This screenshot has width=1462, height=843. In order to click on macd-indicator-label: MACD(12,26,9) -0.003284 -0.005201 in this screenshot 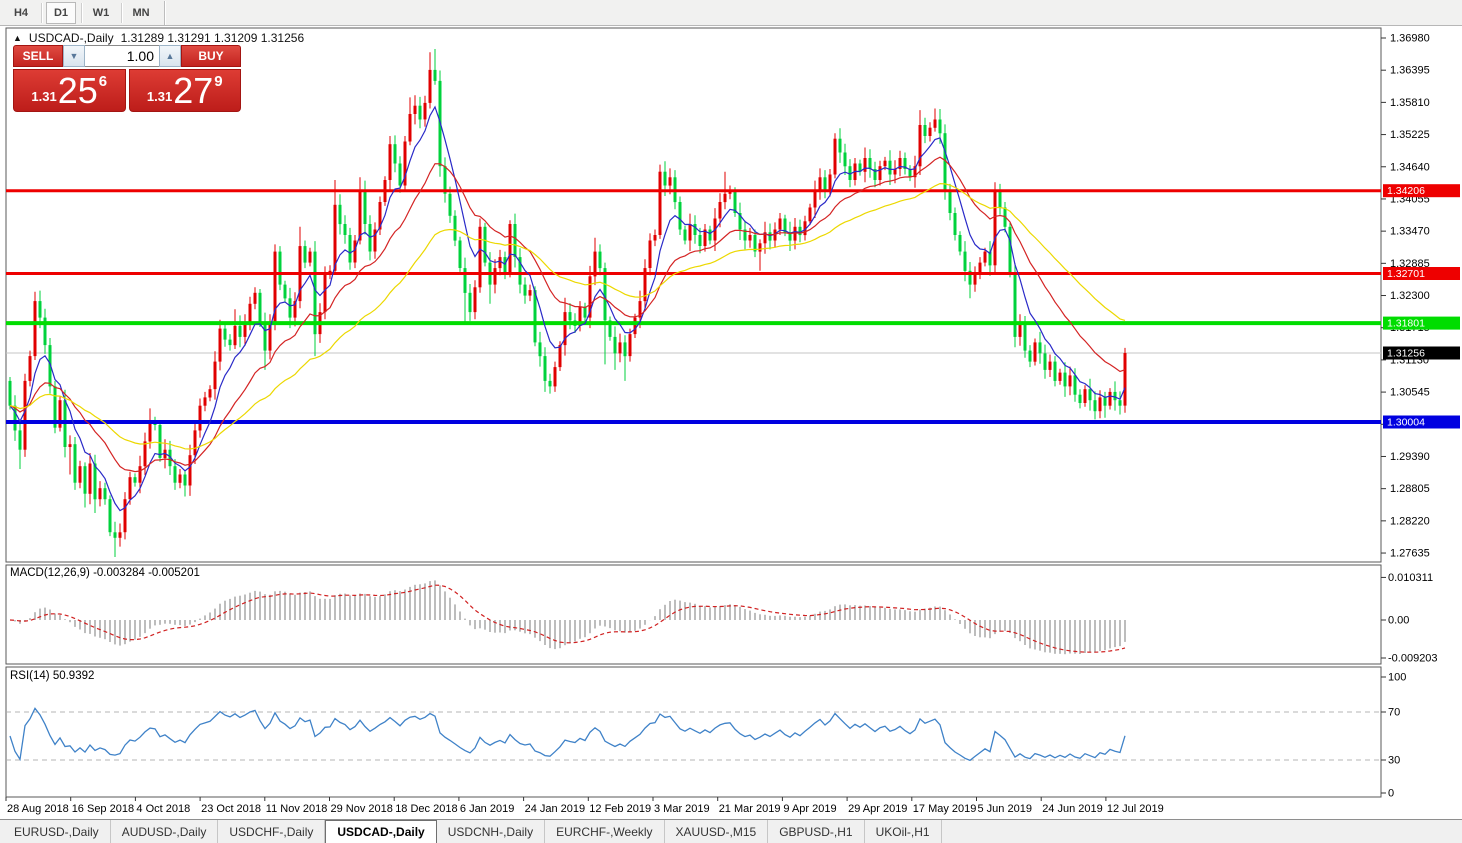, I will do `click(105, 573)`.